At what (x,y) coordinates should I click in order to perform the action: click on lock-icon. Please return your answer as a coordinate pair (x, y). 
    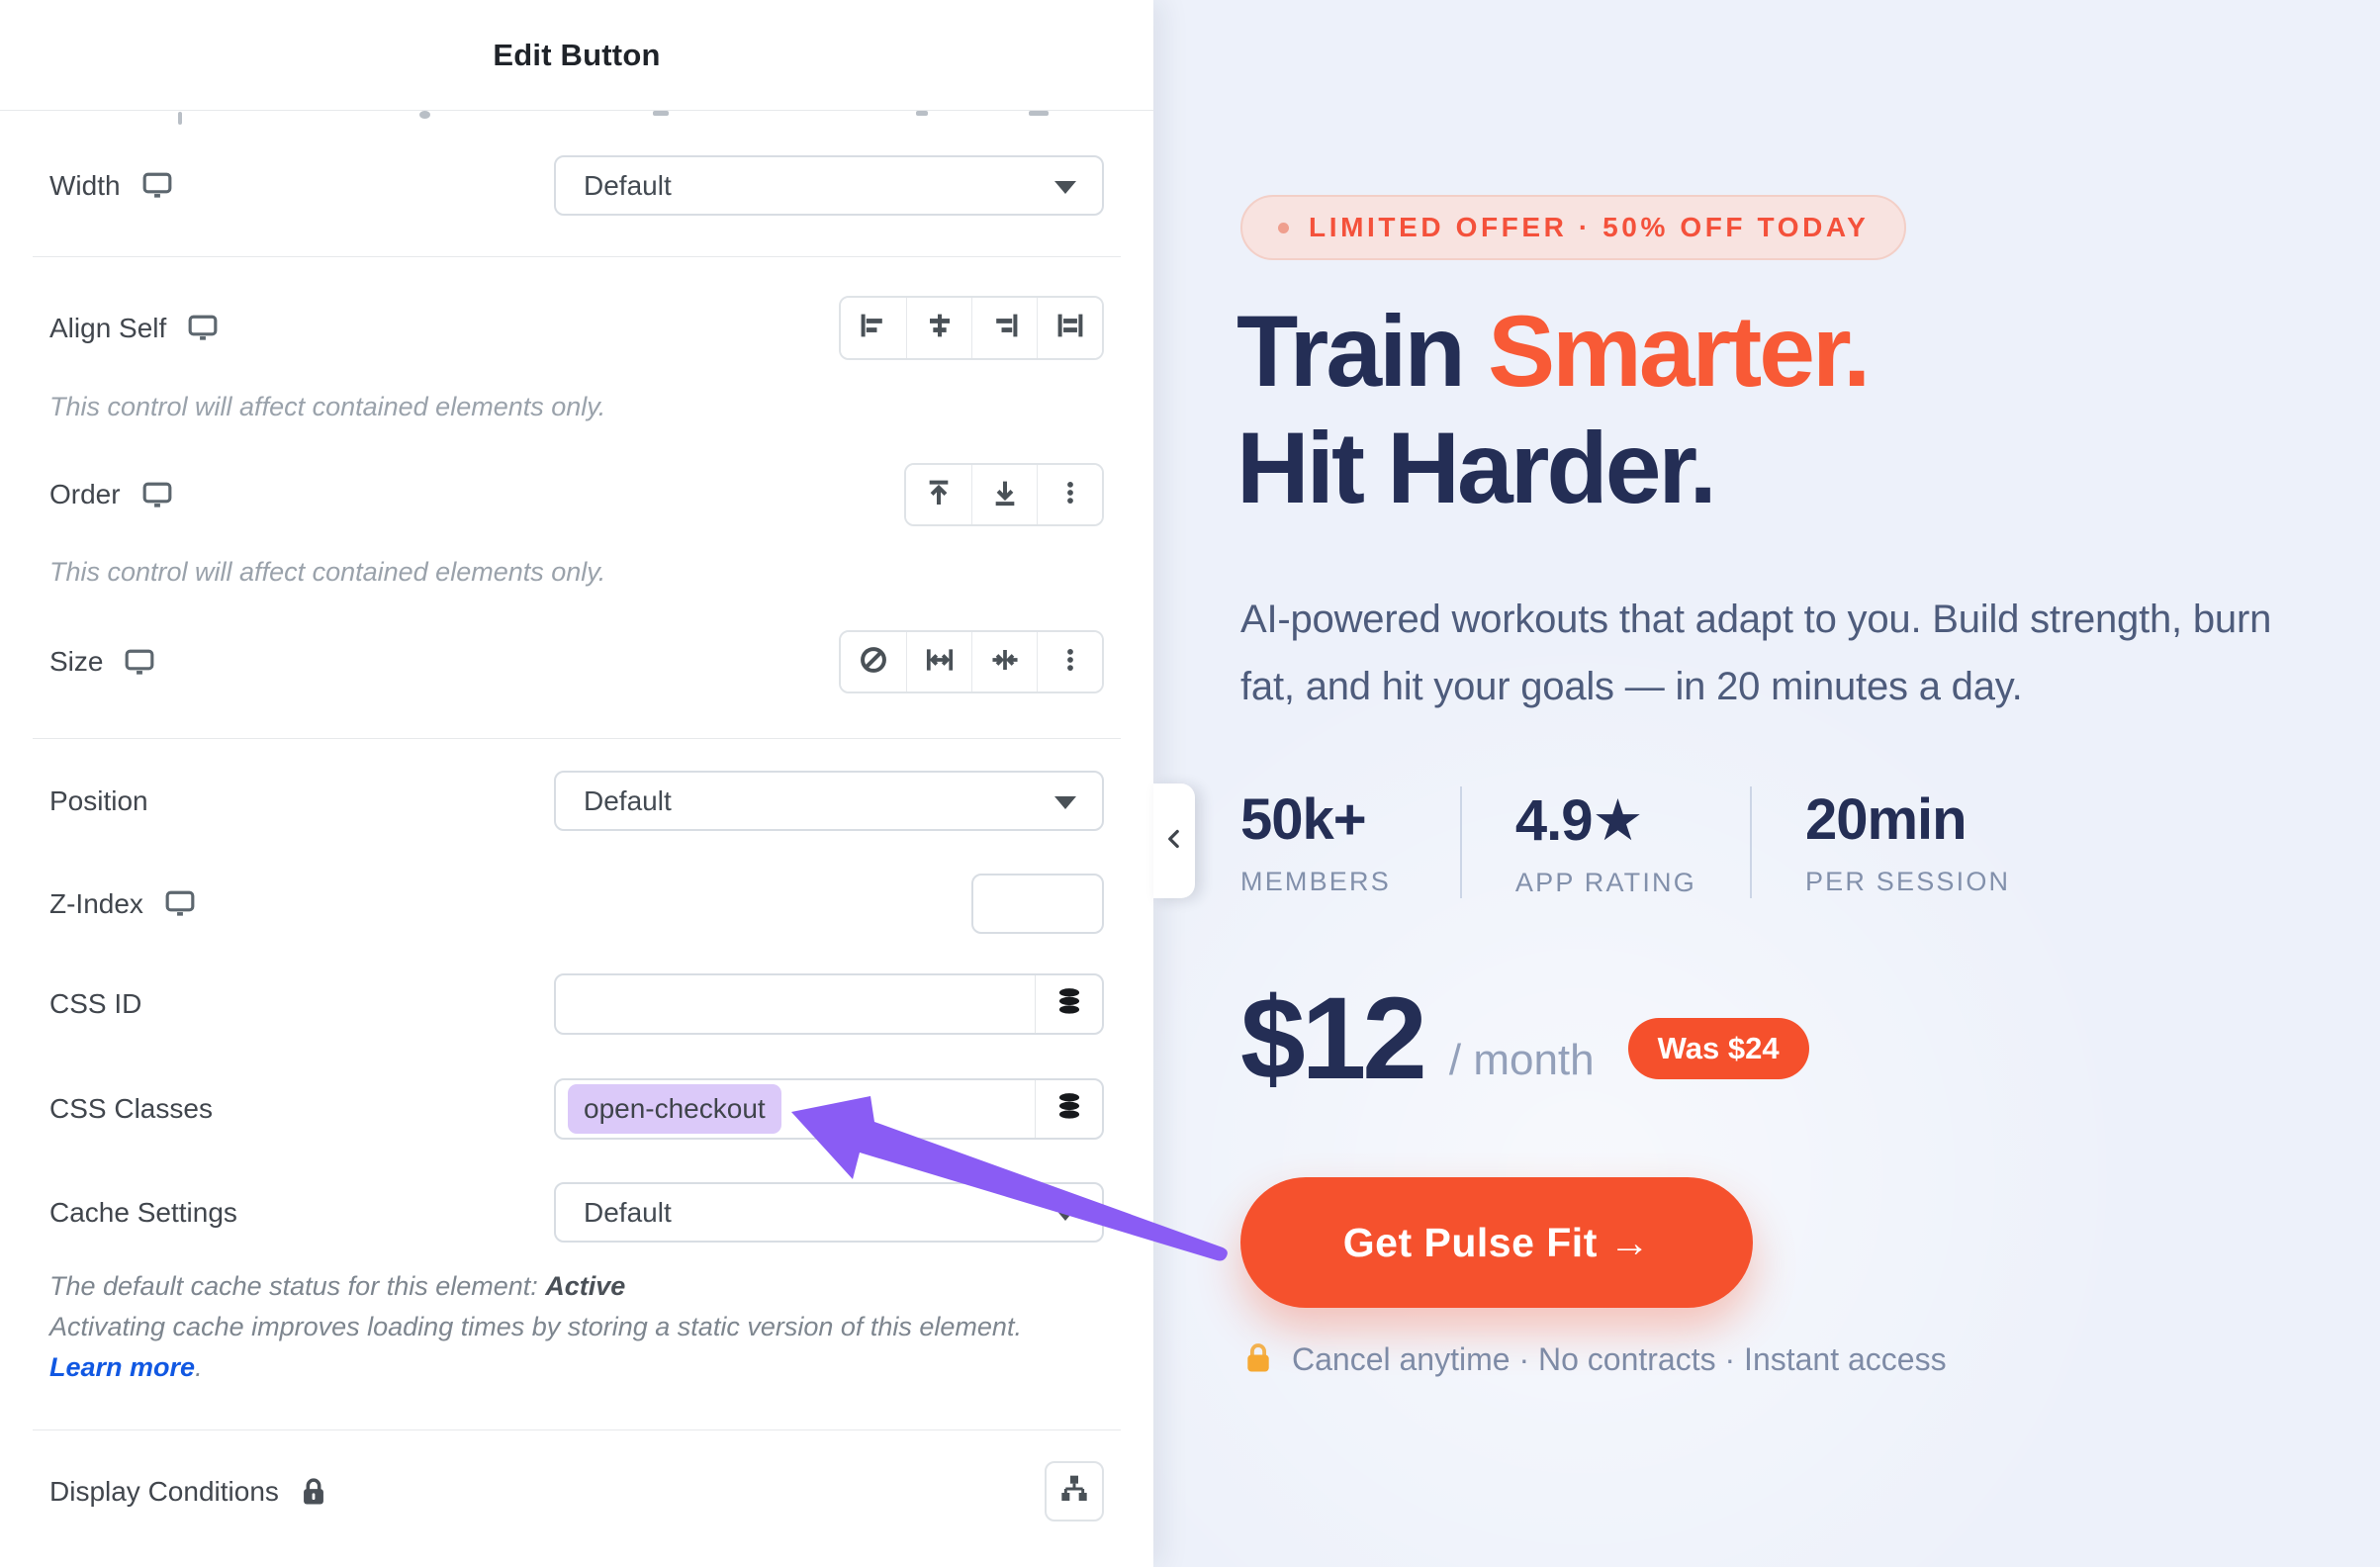
    Looking at the image, I should click on (313, 1491).